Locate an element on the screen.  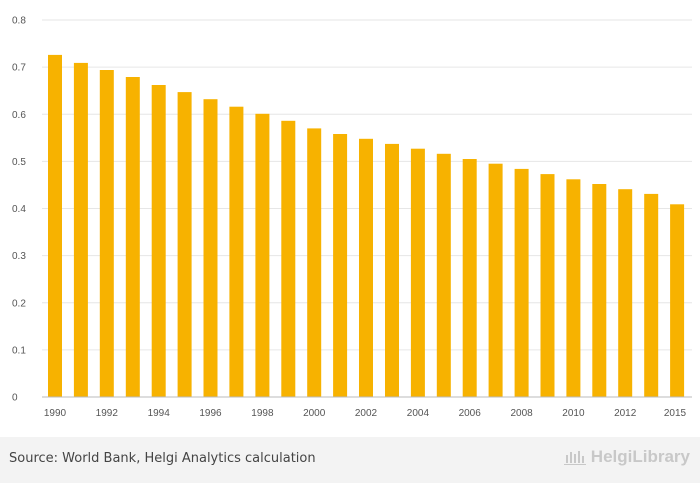
y-tick-label: 0.7 is located at coordinates (19, 68).